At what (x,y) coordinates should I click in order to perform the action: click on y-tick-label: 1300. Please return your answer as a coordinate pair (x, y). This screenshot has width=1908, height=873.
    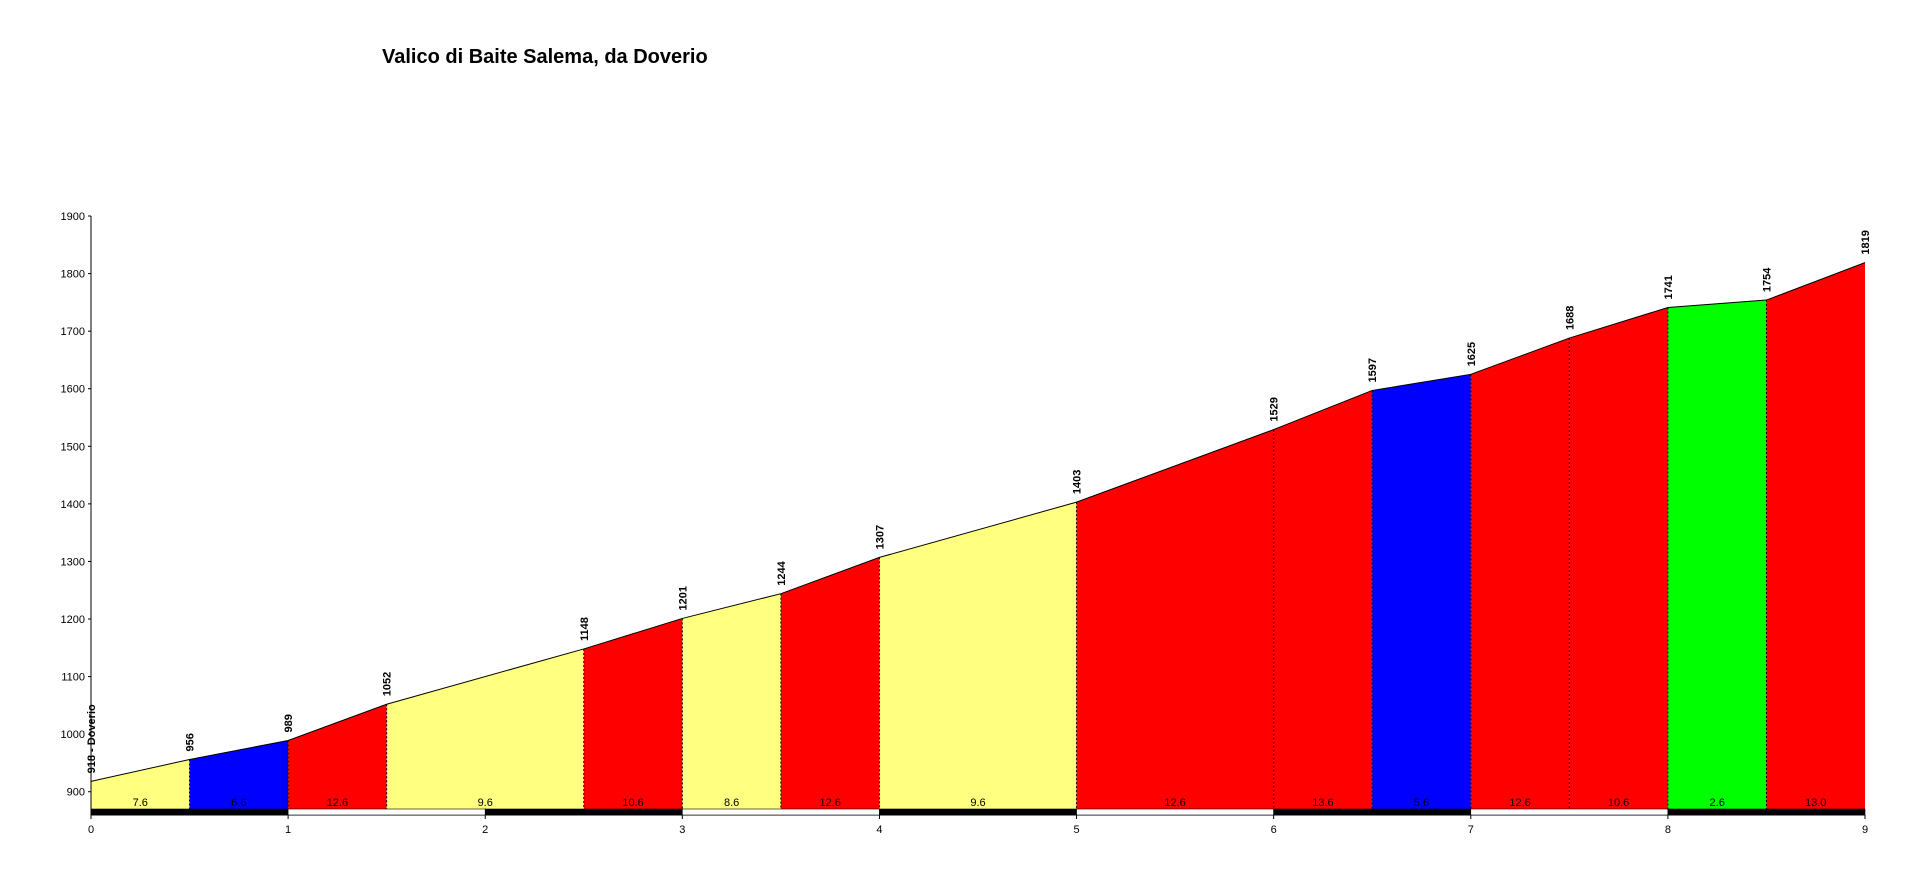
    Looking at the image, I should click on (73, 562).